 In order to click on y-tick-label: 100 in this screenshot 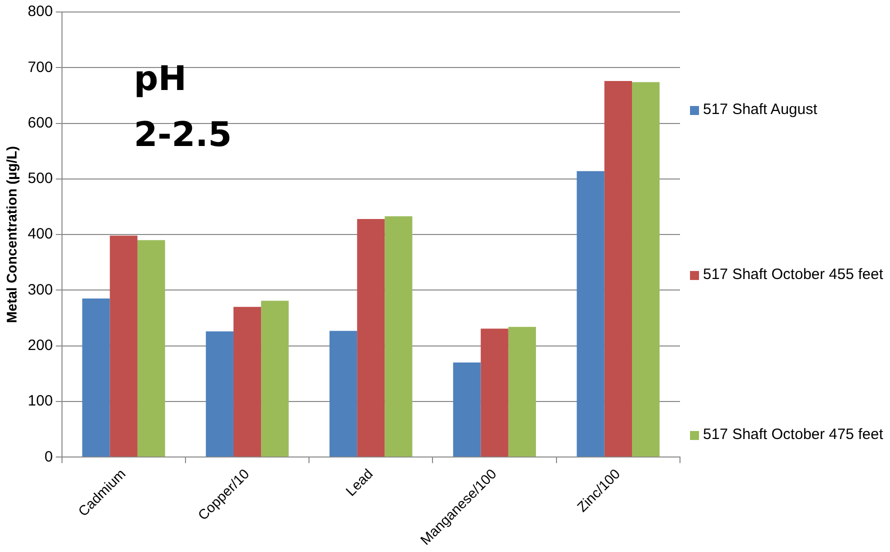, I will do `click(40, 401)`.